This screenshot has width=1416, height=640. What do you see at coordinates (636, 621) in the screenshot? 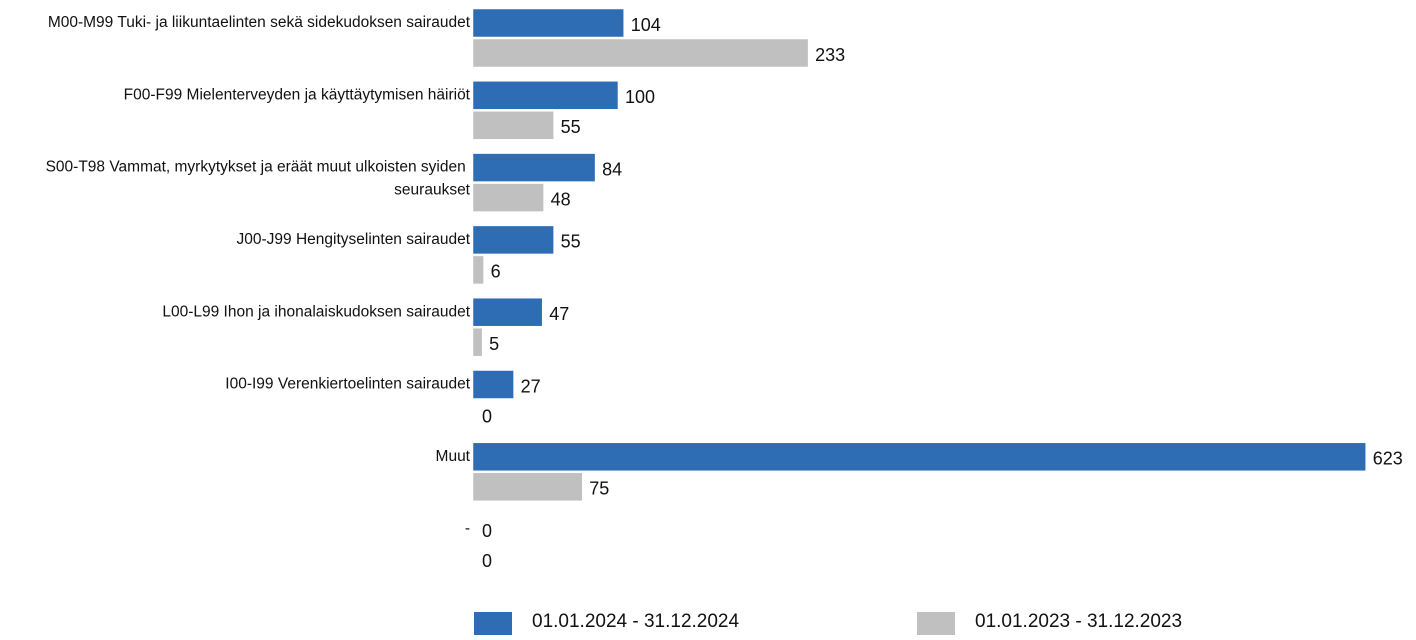
I see `legend-label: 01.01.2024 - 31.12.2024` at bounding box center [636, 621].